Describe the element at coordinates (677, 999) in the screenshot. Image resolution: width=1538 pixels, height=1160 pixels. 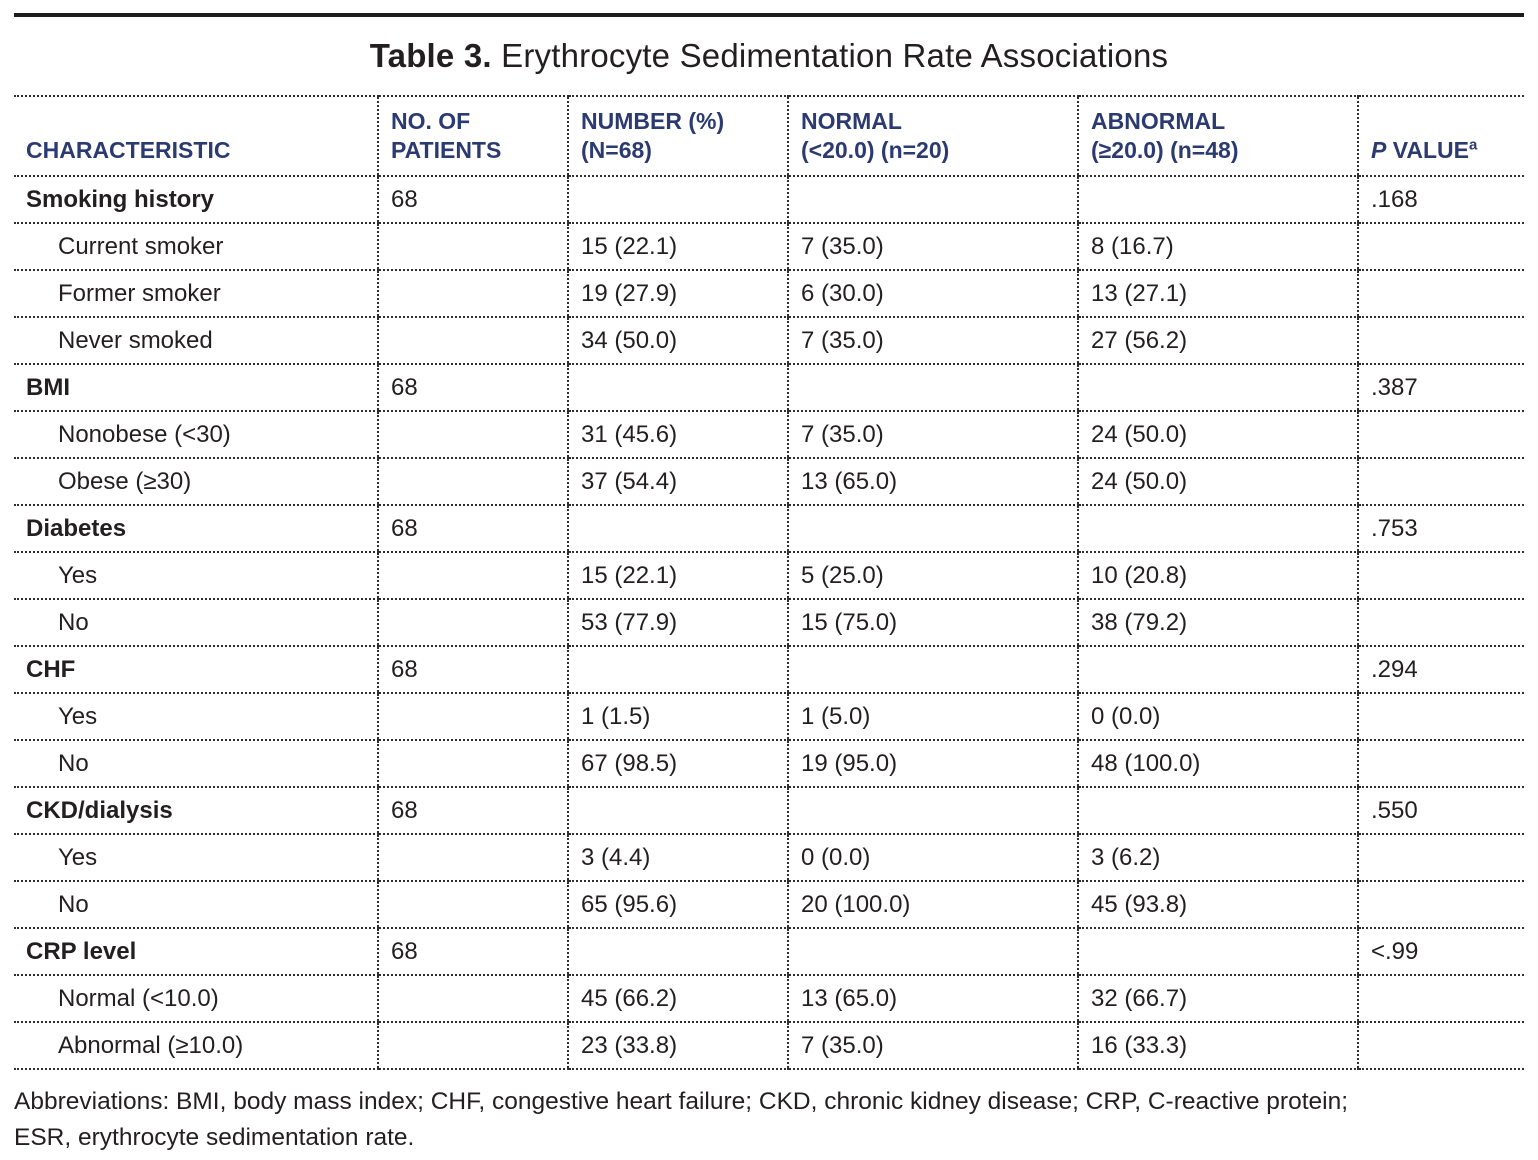
I see `cell-number: 45 (66.2)` at that location.